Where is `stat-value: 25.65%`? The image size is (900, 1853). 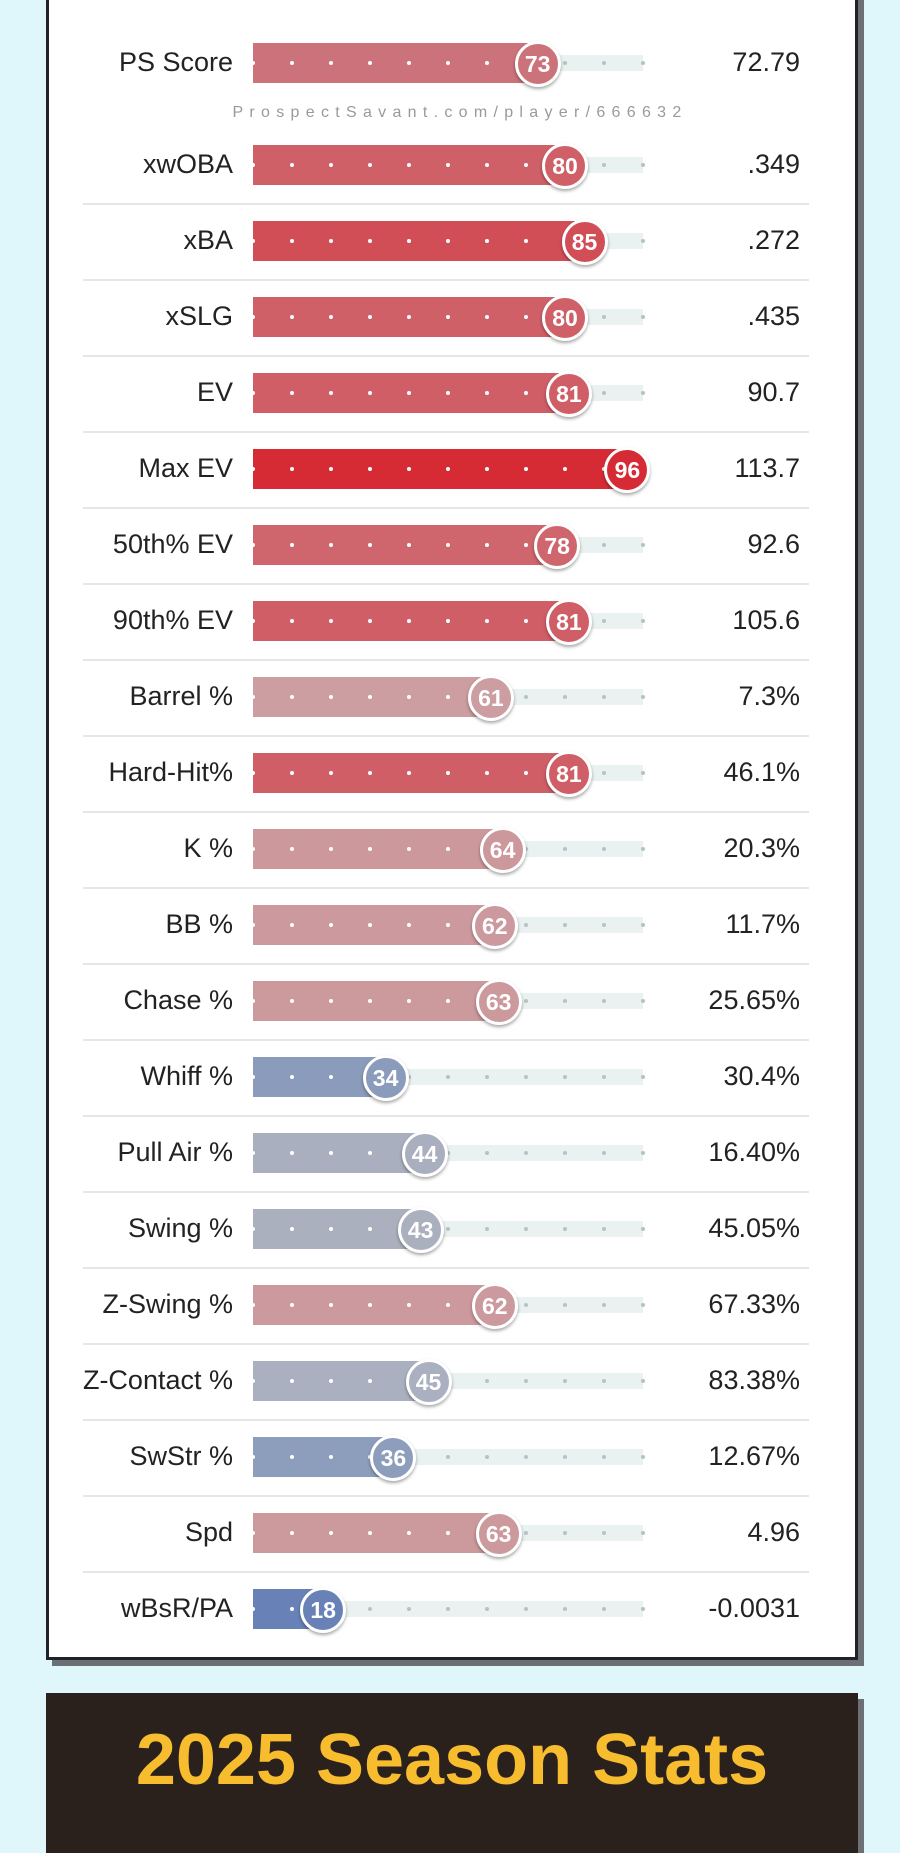
stat-value: 25.65% is located at coordinates (754, 1000).